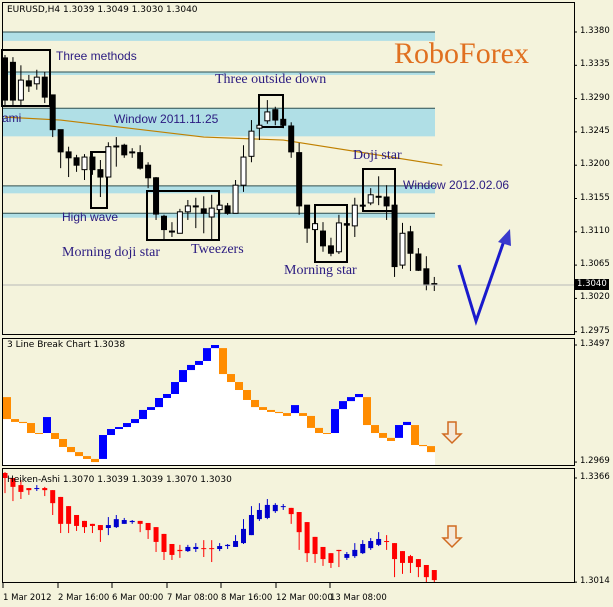  Describe the element at coordinates (111, 252) in the screenshot. I see `label-morning-doji-star: Morning doji star` at that location.